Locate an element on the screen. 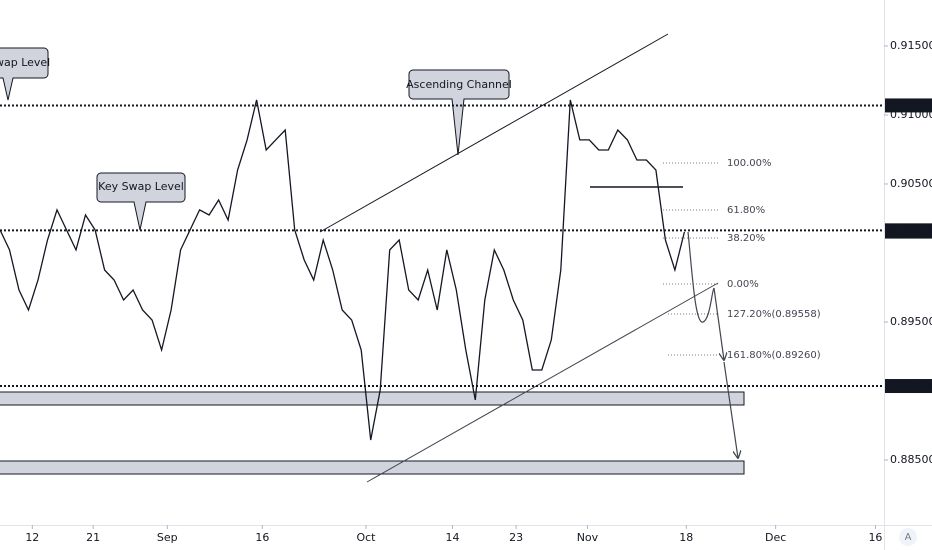 The width and height of the screenshot is (932, 550). y-tick-label: 0.89500 is located at coordinates (911, 321).